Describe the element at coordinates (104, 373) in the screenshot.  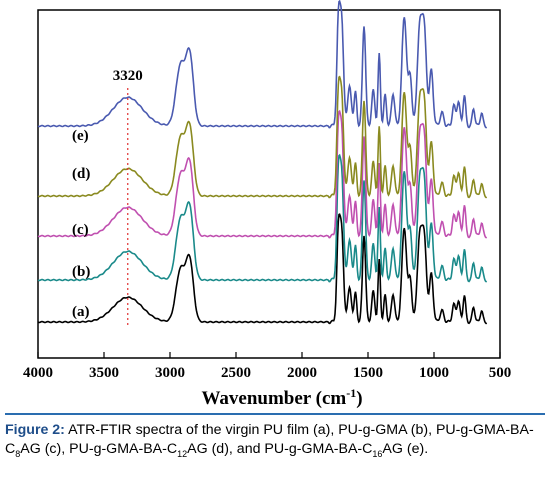
I see `x-tick-label: 3500` at that location.